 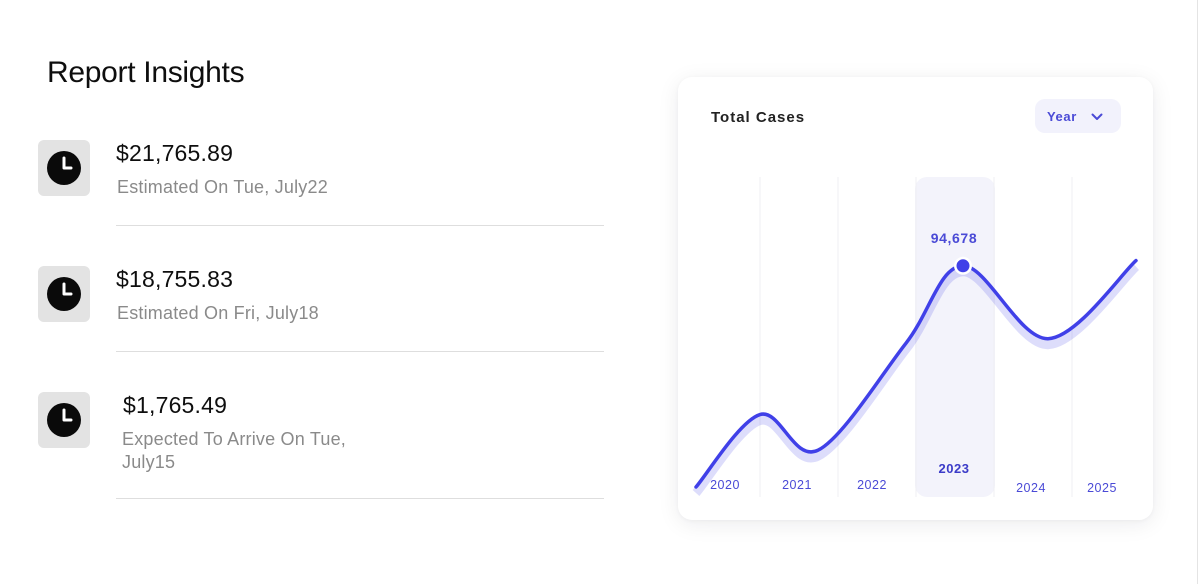 What do you see at coordinates (955, 337) in the screenshot?
I see `highlight-band` at bounding box center [955, 337].